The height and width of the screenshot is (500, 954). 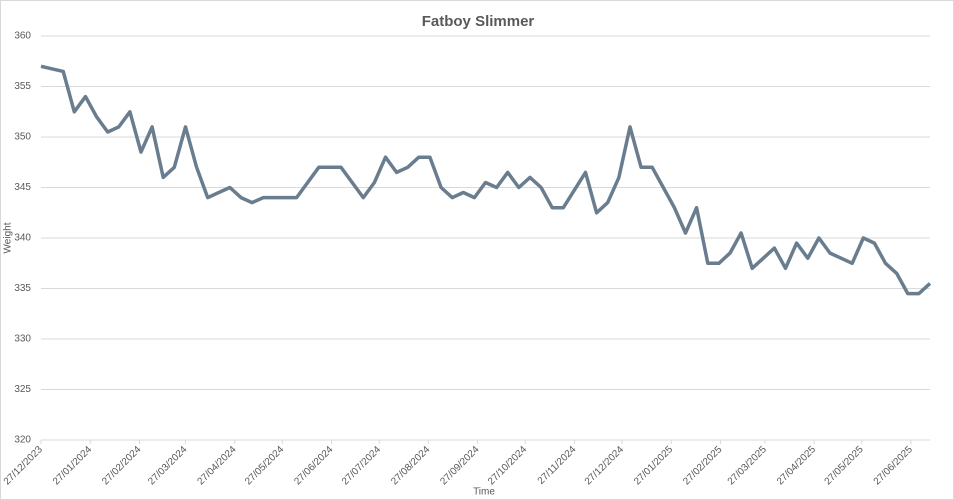 I want to click on y-tick-label: 320, so click(x=22, y=440).